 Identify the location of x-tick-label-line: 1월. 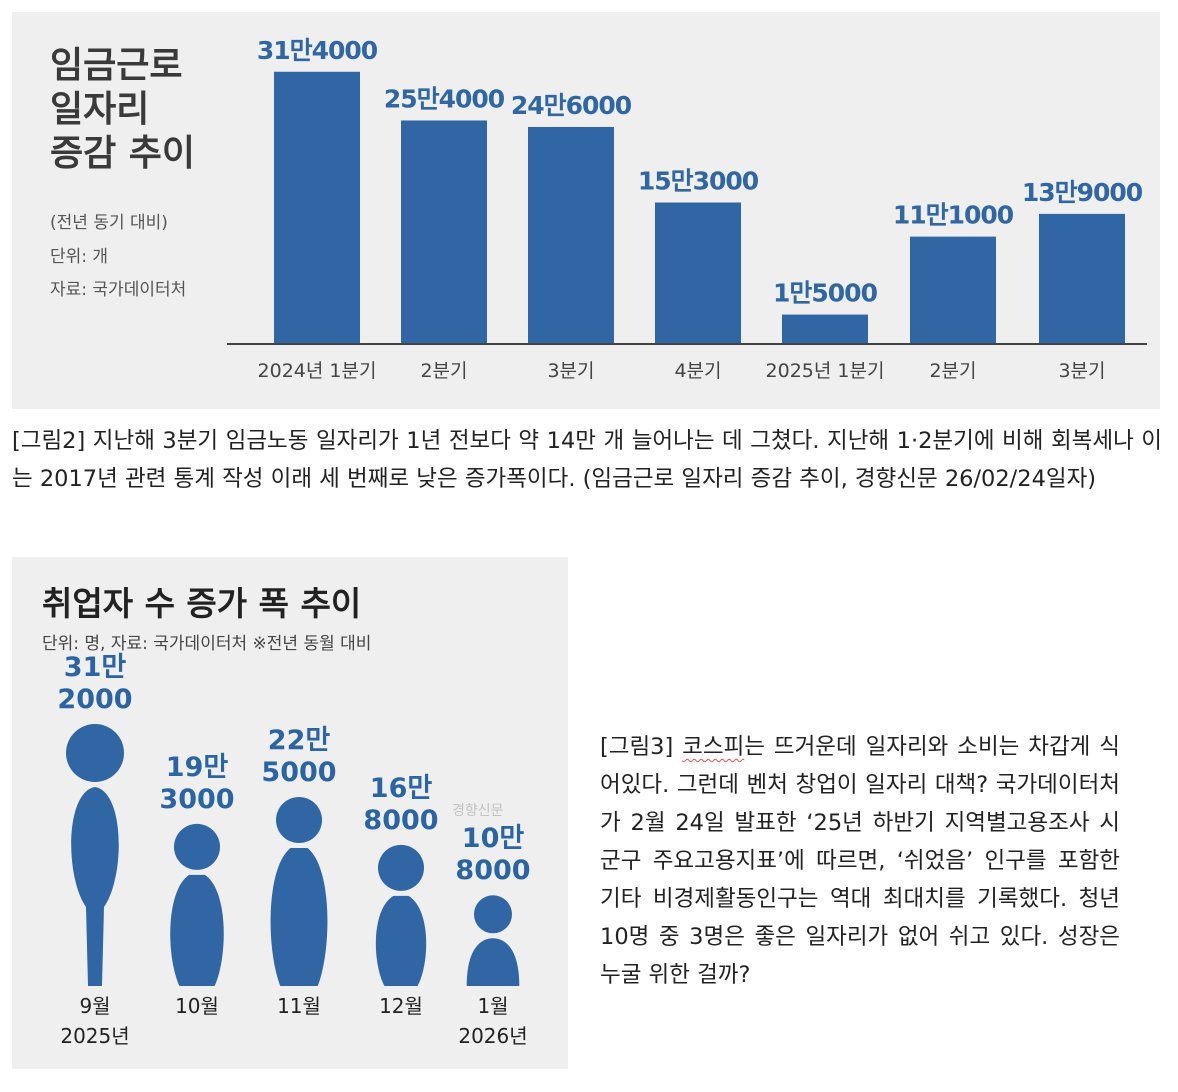
(493, 1006).